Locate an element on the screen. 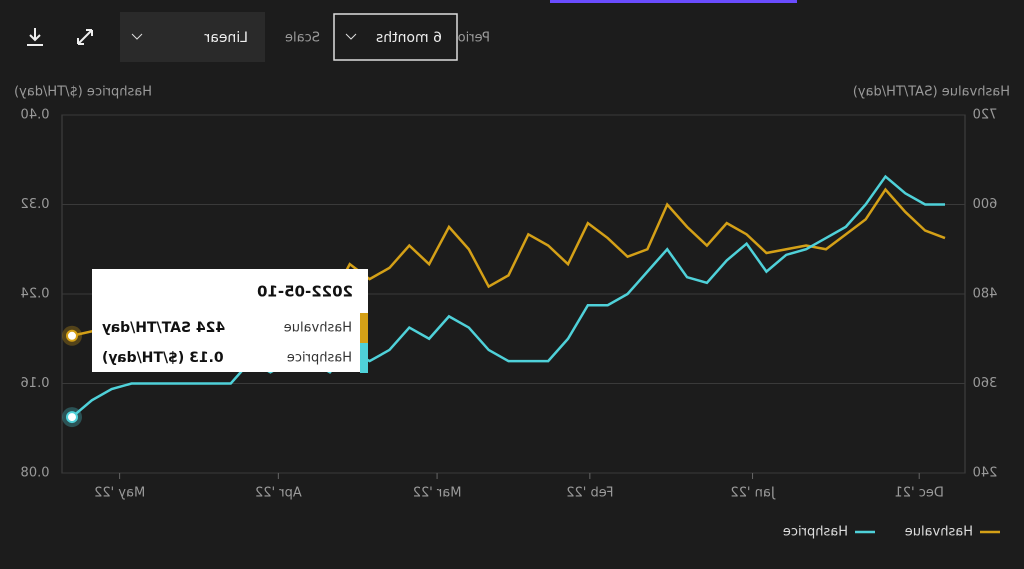 The image size is (1024, 569). y-tick-label: 360 is located at coordinates (985, 383).